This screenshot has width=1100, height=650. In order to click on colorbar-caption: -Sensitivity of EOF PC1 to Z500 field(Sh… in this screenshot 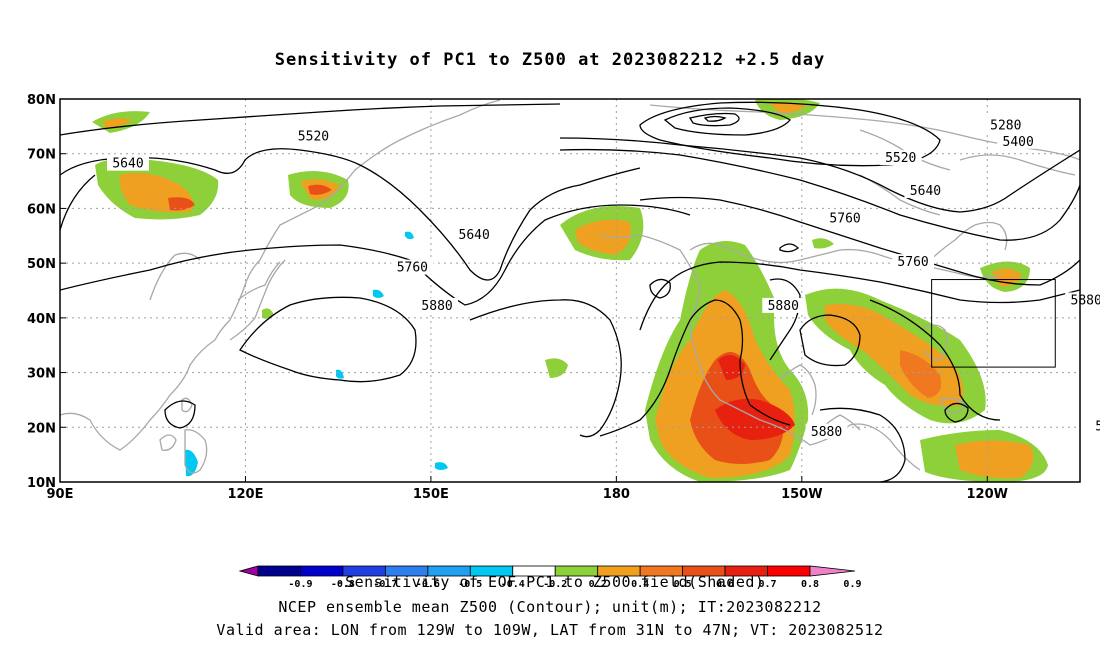, I will do `click(550, 582)`.